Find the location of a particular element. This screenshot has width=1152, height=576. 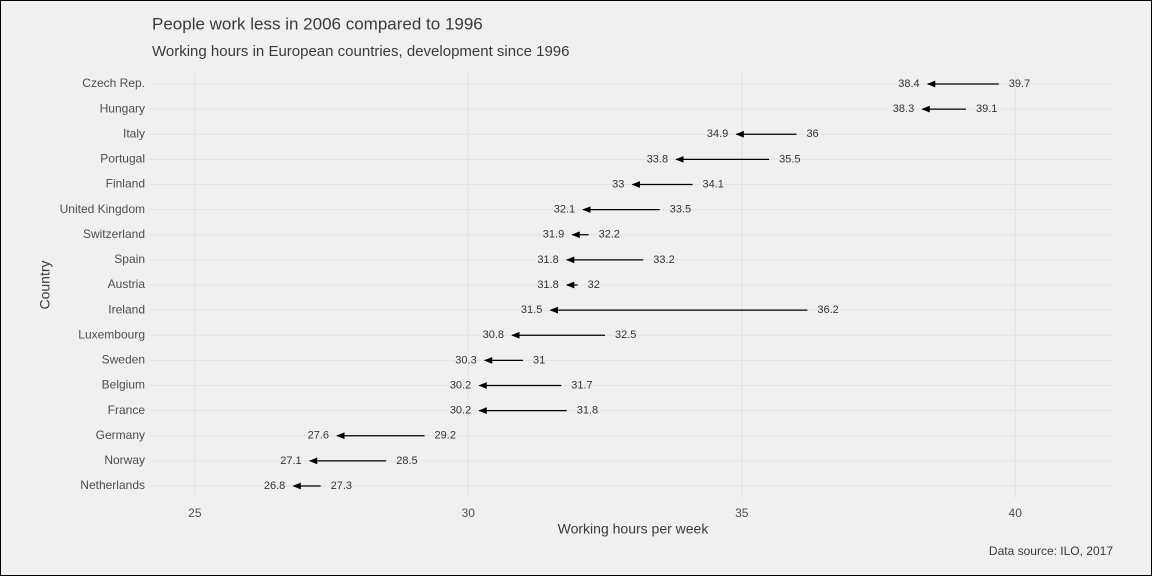

end-label: 30.8 is located at coordinates (493, 335).